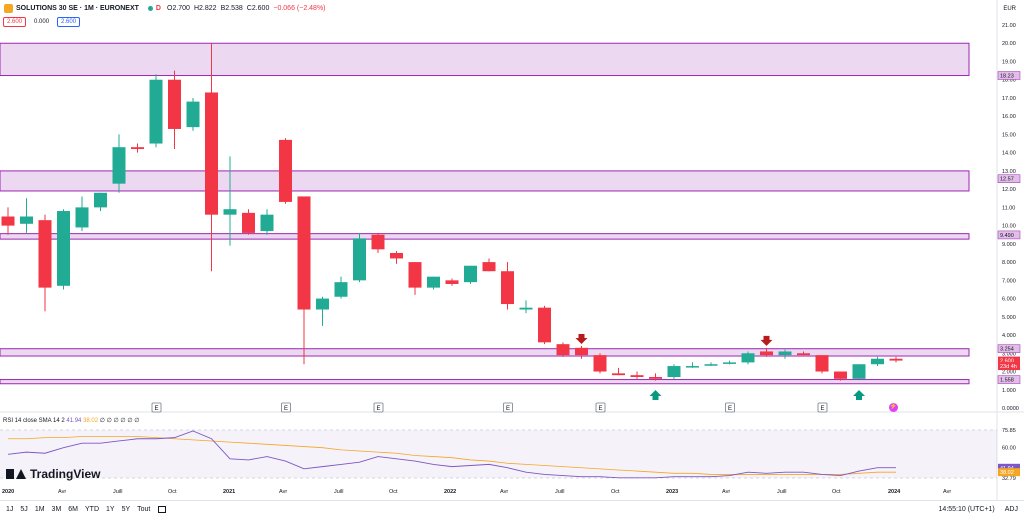 Image resolution: width=1024 pixels, height=517 pixels. I want to click on high-label: H, so click(196, 8).